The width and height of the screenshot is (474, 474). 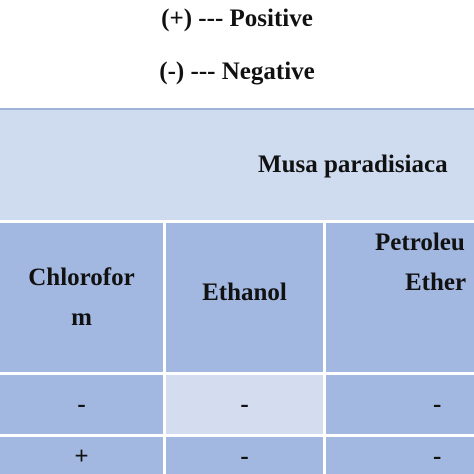 What do you see at coordinates (81, 277) in the screenshot?
I see `header-chloroform-line1: Chlorofor` at bounding box center [81, 277].